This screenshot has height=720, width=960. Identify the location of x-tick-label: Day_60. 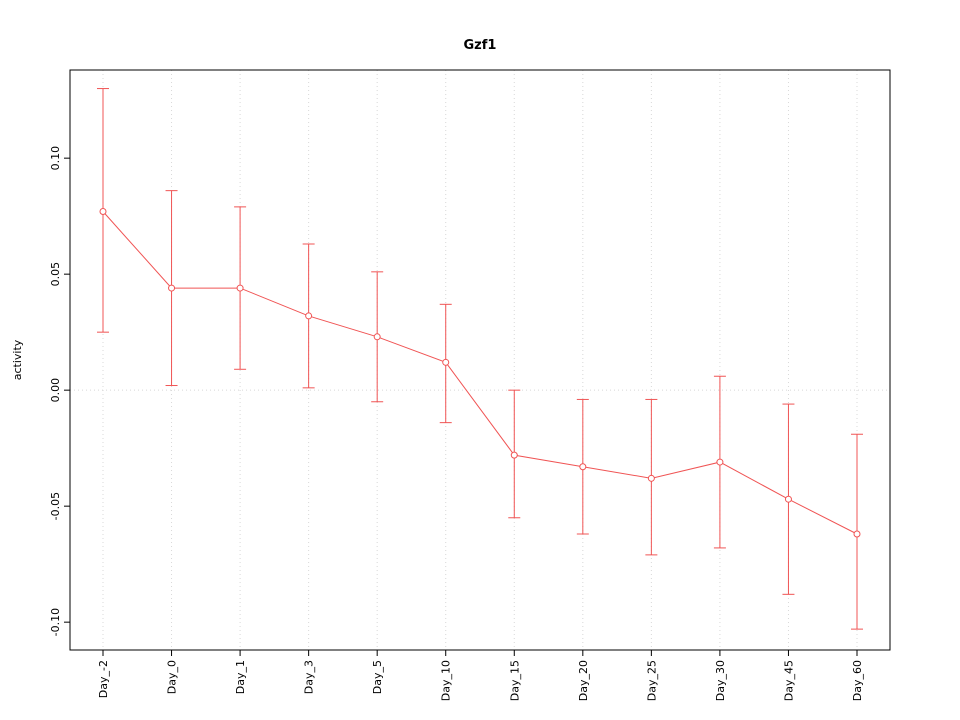
(857, 680).